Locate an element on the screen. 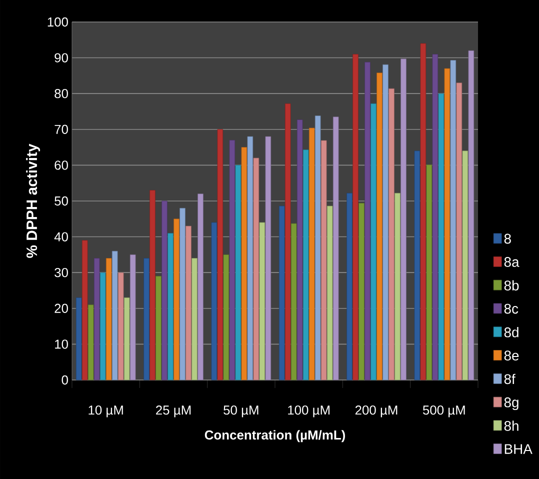 Image resolution: width=539 pixels, height=479 pixels. y-tick-label: 30 is located at coordinates (61, 273).